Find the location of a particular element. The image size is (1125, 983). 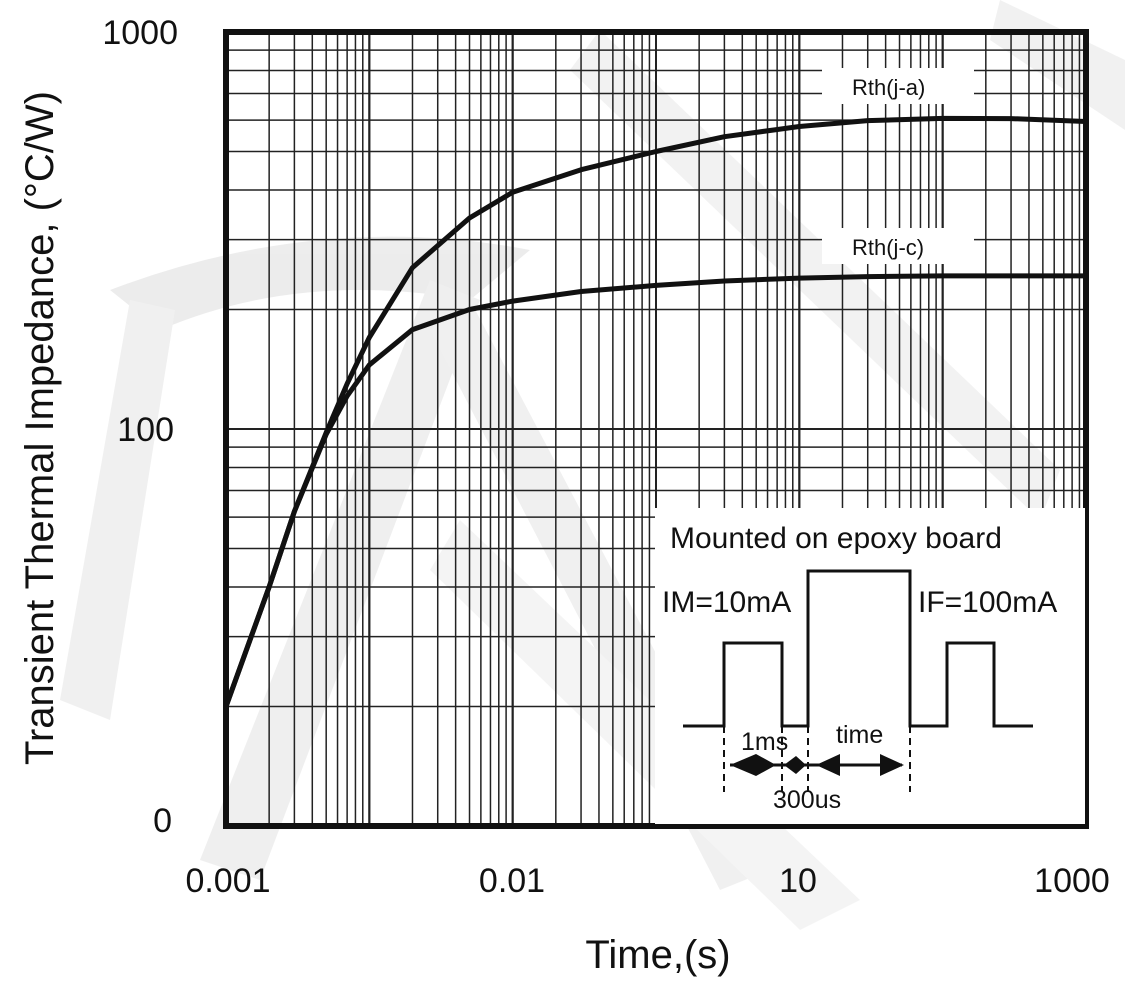

pulse-300us-label: 300us is located at coordinates (807, 800).